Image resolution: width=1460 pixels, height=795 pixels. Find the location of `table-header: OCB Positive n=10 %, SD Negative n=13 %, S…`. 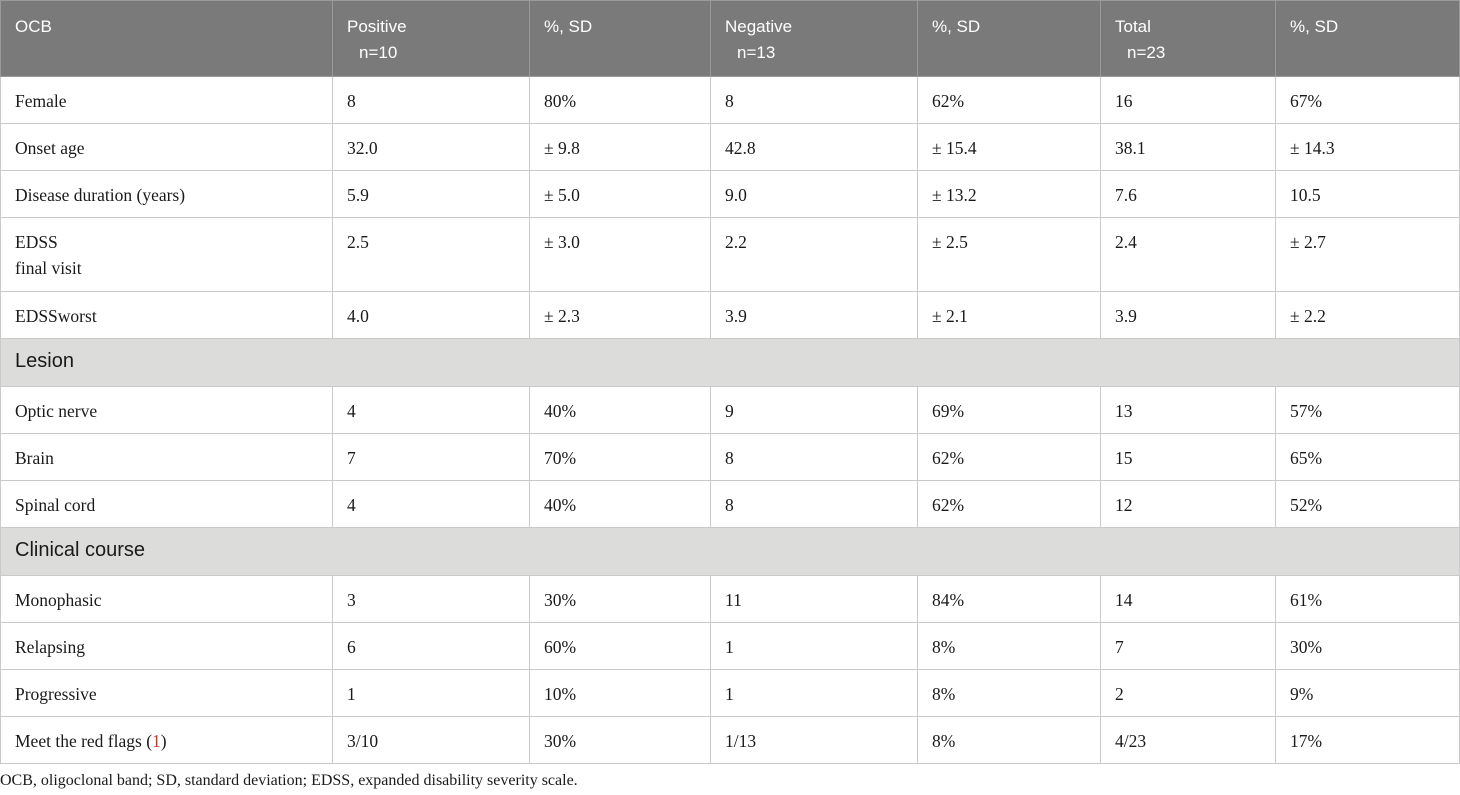

table-header: OCB Positive n=10 %, SD Negative n=13 %, S… is located at coordinates (730, 38).